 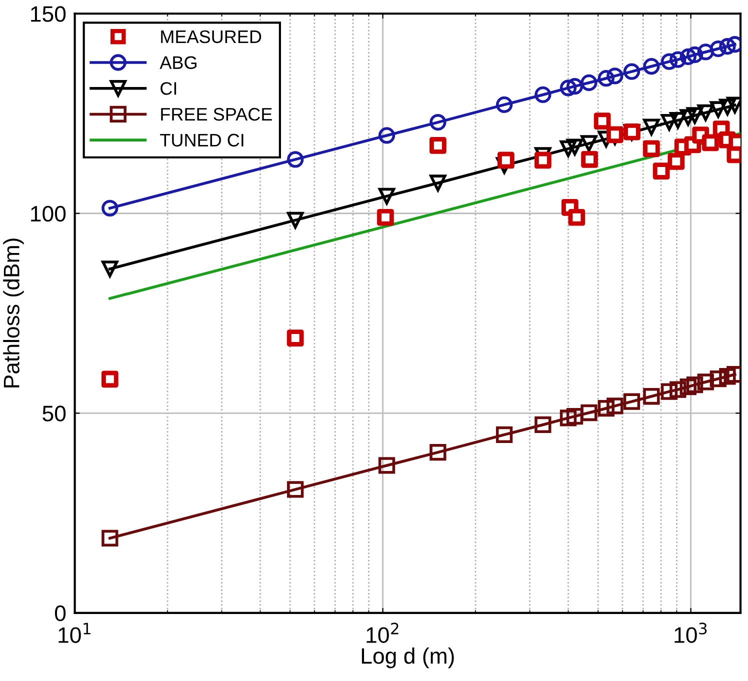 What do you see at coordinates (211, 37) in the screenshot?
I see `legend-label: MEASURED` at bounding box center [211, 37].